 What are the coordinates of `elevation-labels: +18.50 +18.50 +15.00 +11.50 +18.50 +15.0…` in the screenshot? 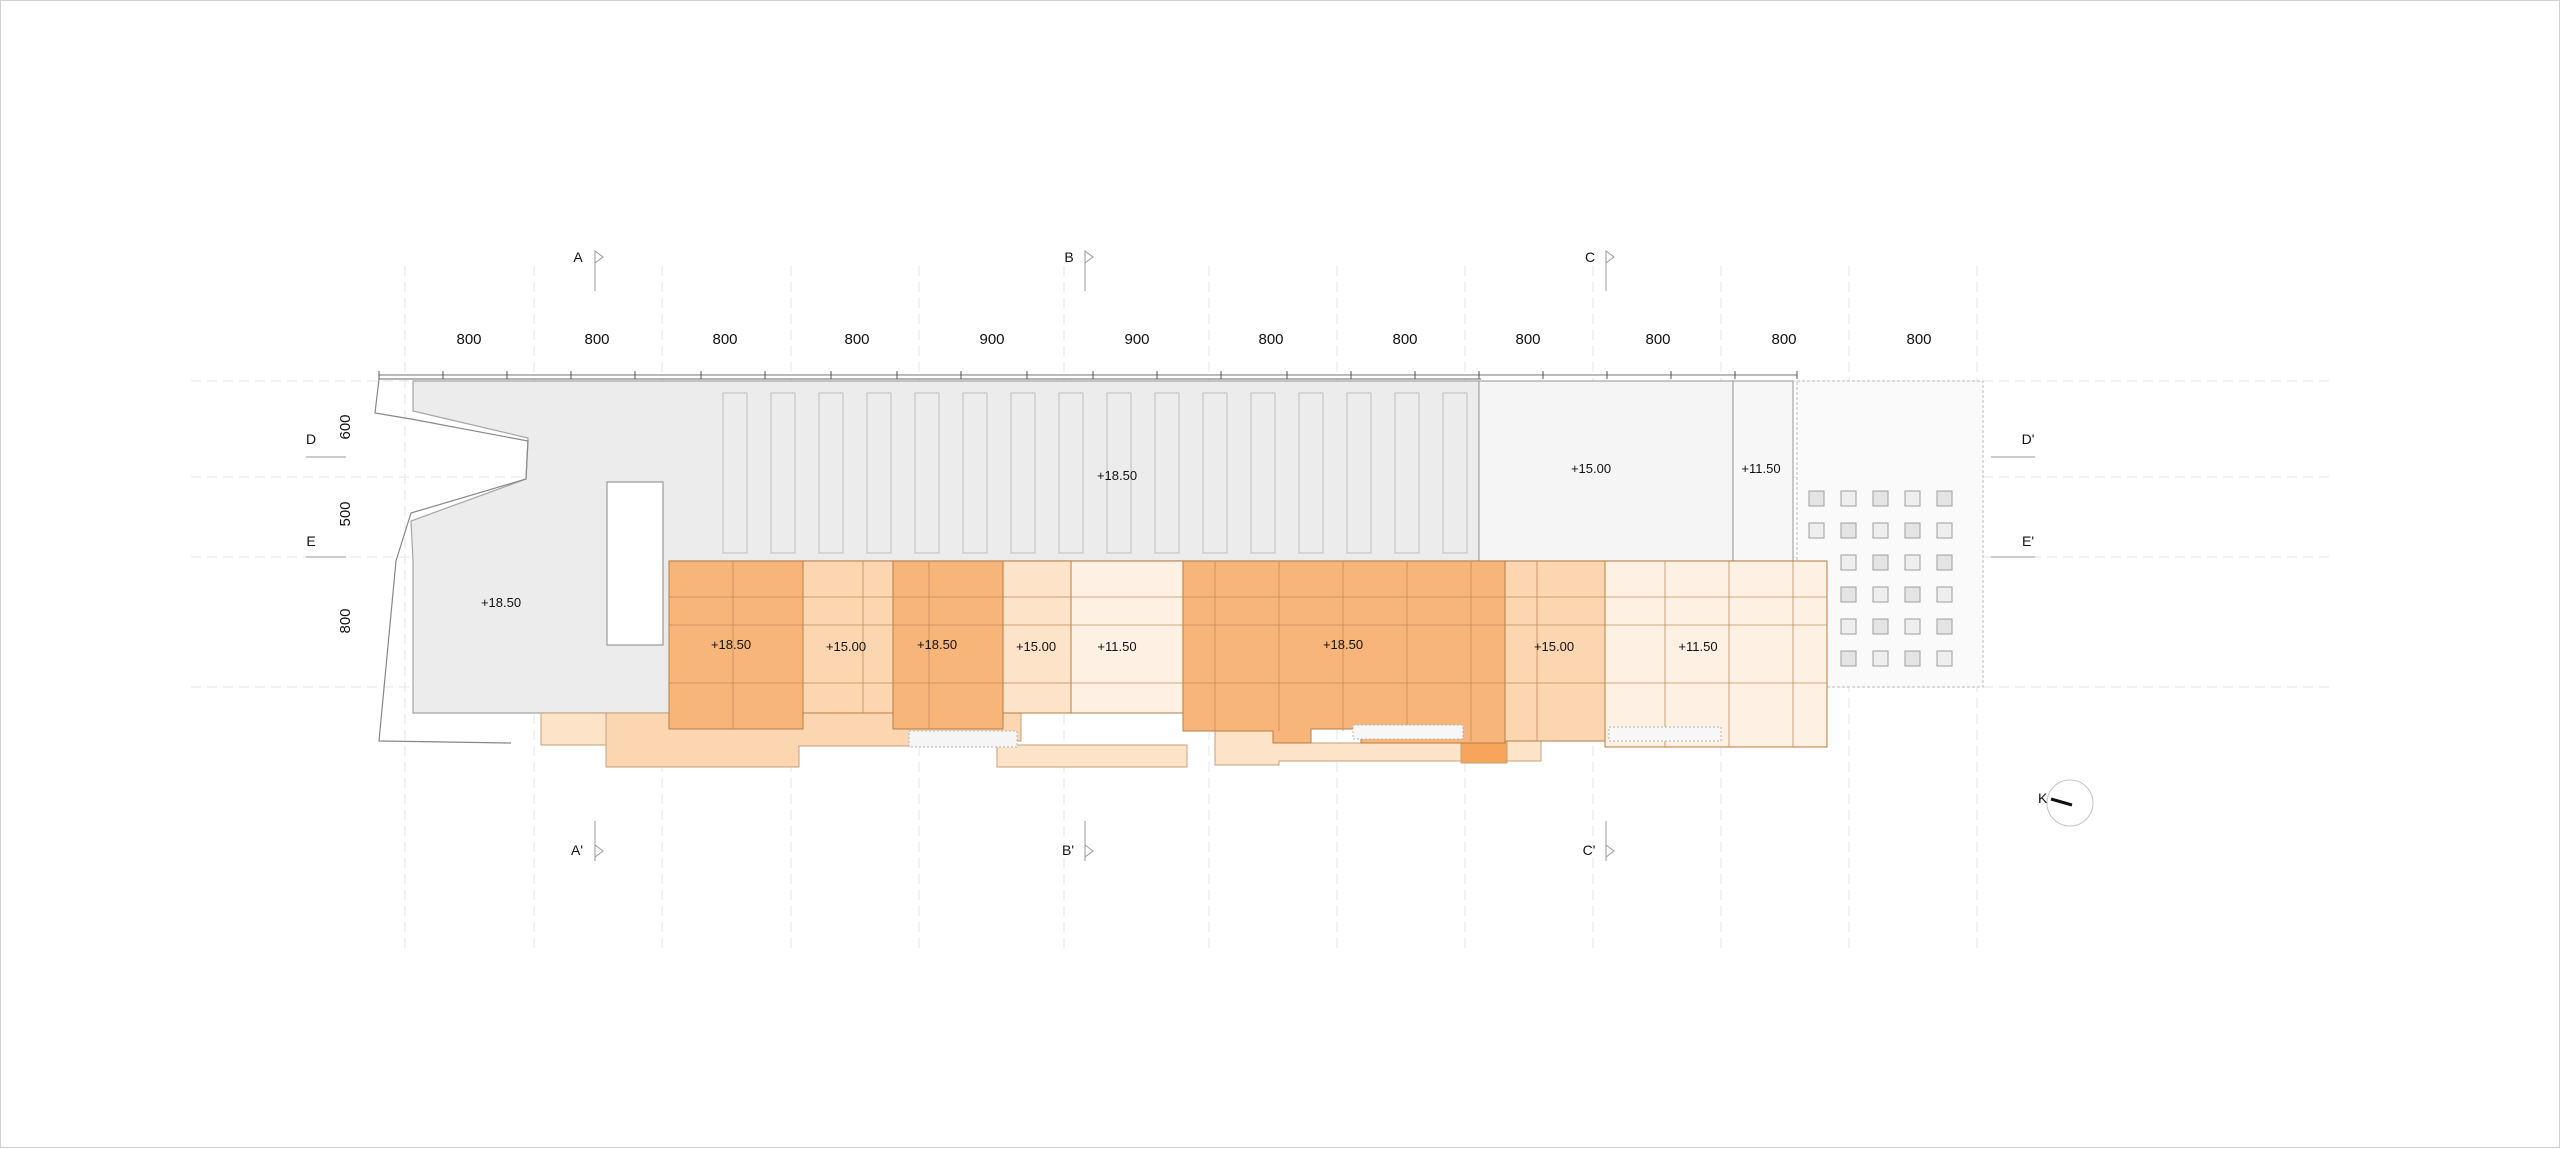 It's located at (1131, 557).